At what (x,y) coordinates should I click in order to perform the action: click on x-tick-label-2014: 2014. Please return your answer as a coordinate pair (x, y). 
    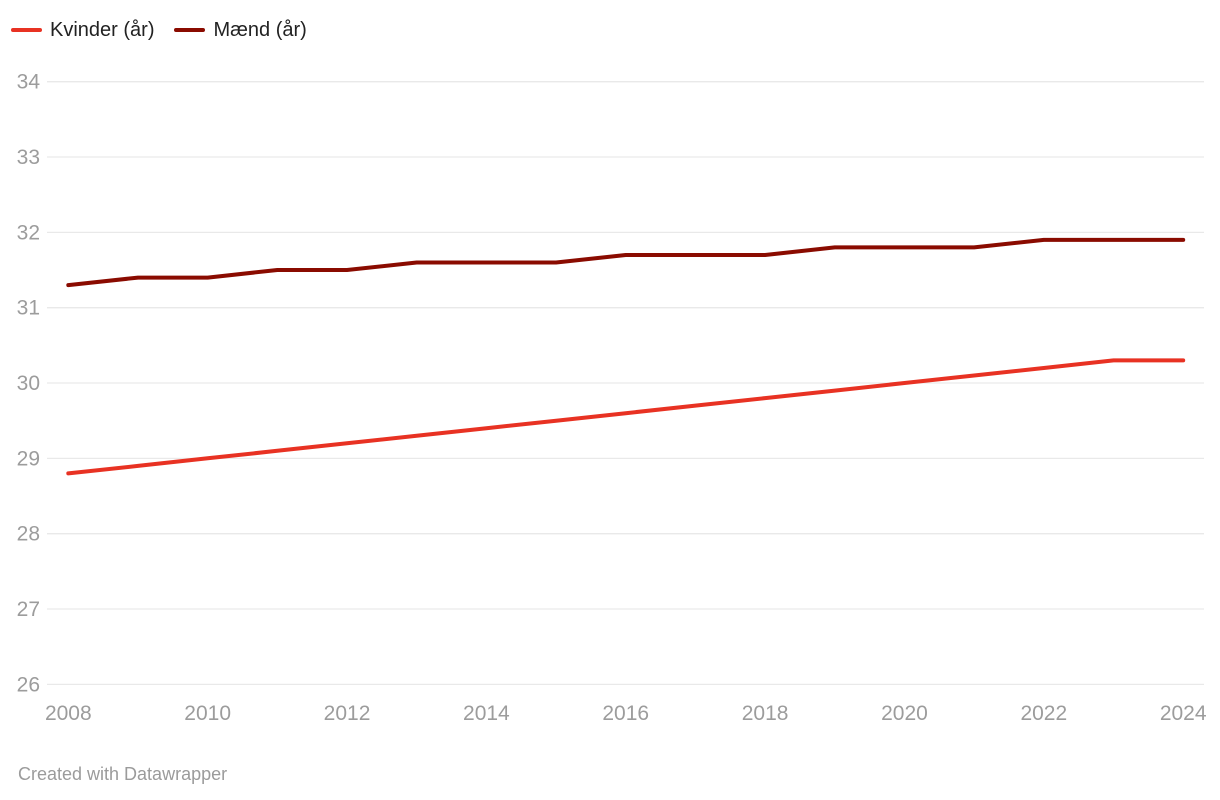
    Looking at the image, I should click on (486, 713).